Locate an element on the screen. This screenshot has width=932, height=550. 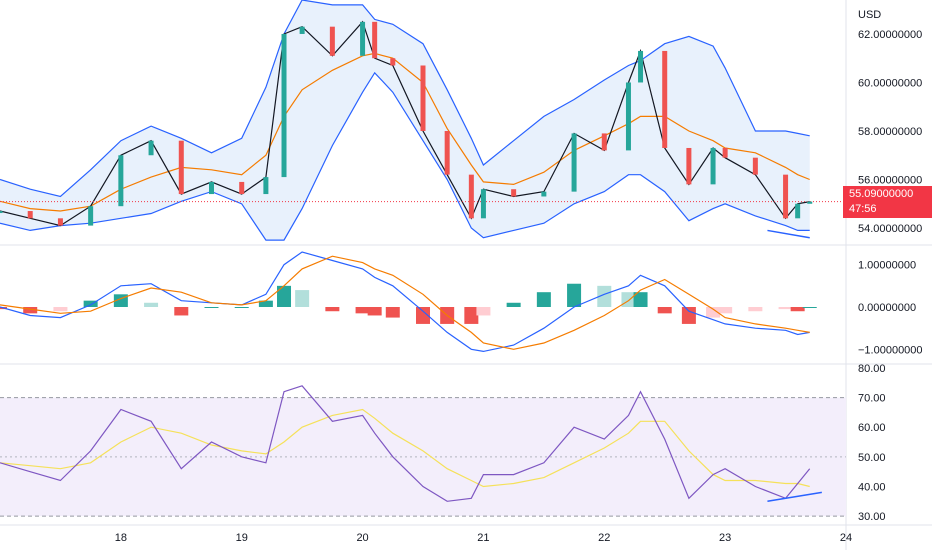
price-axis-label: 58.00000000 is located at coordinates (890, 132).